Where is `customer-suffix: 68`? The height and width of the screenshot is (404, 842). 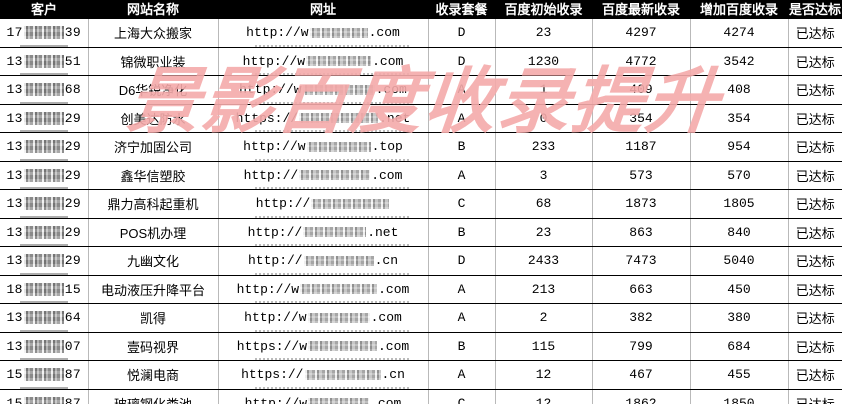
customer-suffix: 68 is located at coordinates (72, 90).